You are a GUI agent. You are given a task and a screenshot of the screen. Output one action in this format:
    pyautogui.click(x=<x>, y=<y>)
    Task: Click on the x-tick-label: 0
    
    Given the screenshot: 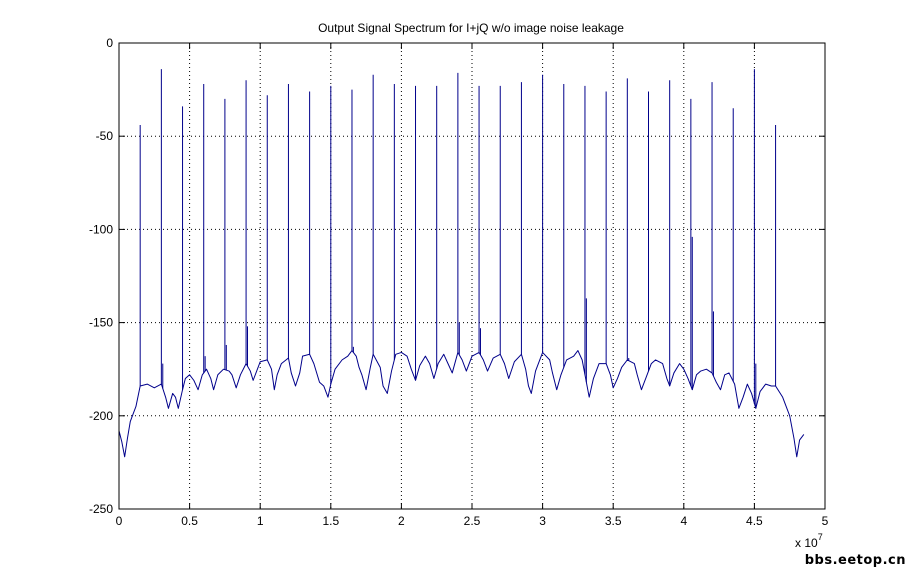 What is the action you would take?
    pyautogui.click(x=119, y=521)
    